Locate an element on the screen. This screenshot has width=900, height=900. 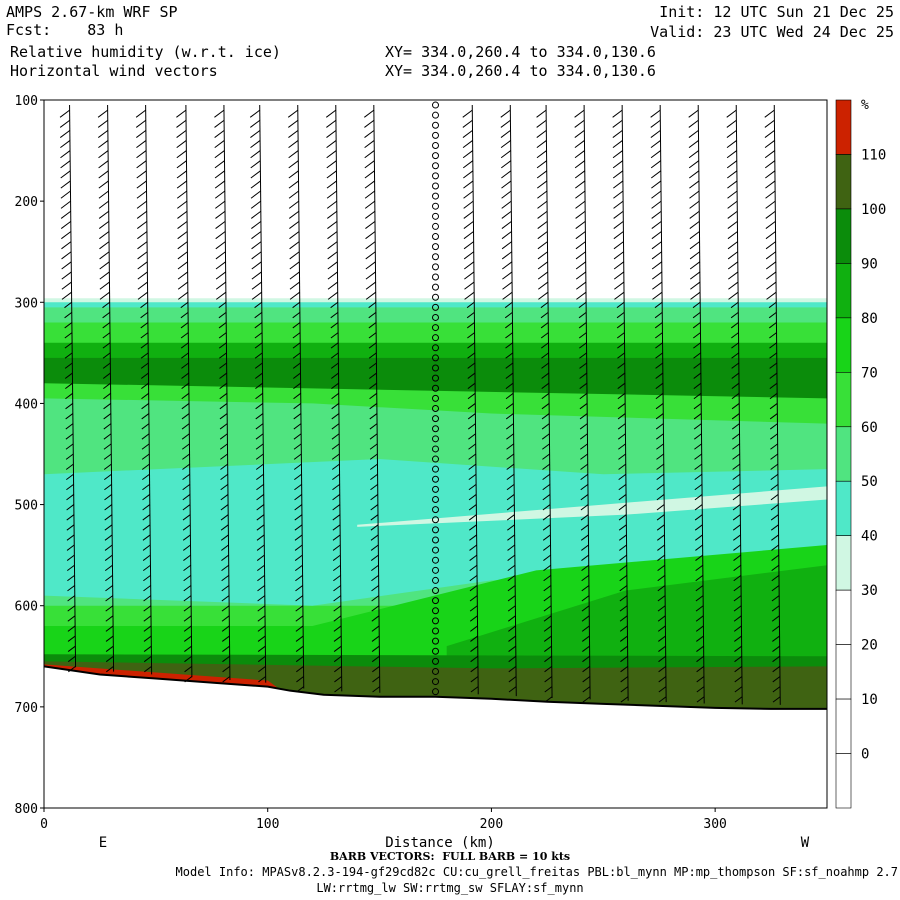
colorbar-level-label: 20 is located at coordinates (869, 646).